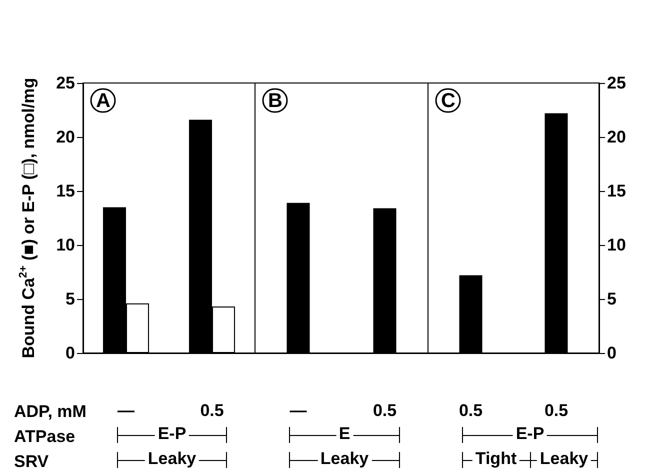 This screenshot has height=472, width=645. I want to click on y-tick-label: 25, so click(65, 83).